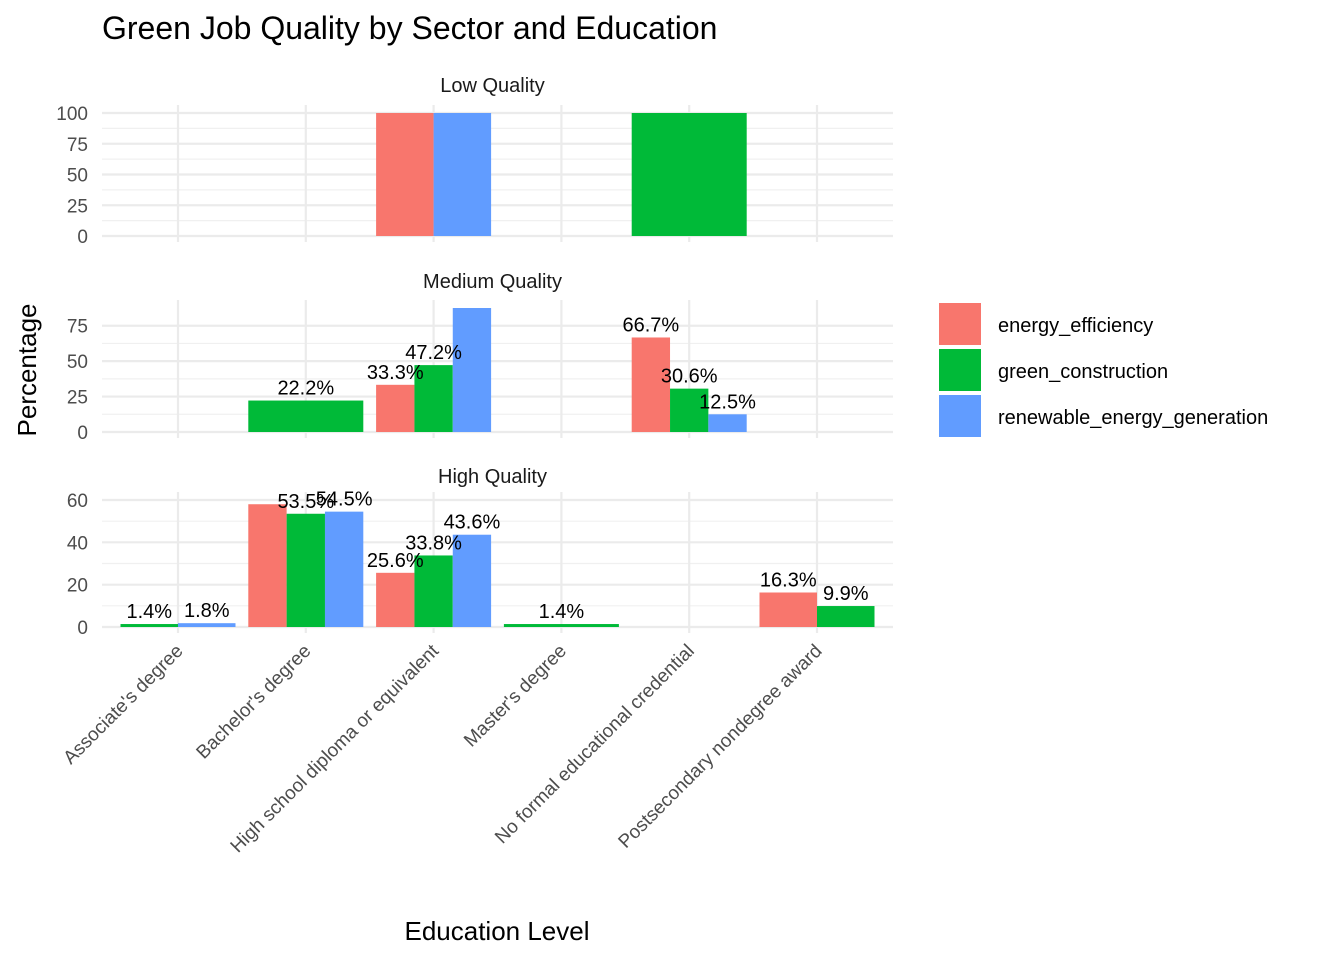 Image resolution: width=1344 pixels, height=960 pixels. What do you see at coordinates (721, 747) in the screenshot?
I see `x-tick-label: Postsecondary nondegree award` at bounding box center [721, 747].